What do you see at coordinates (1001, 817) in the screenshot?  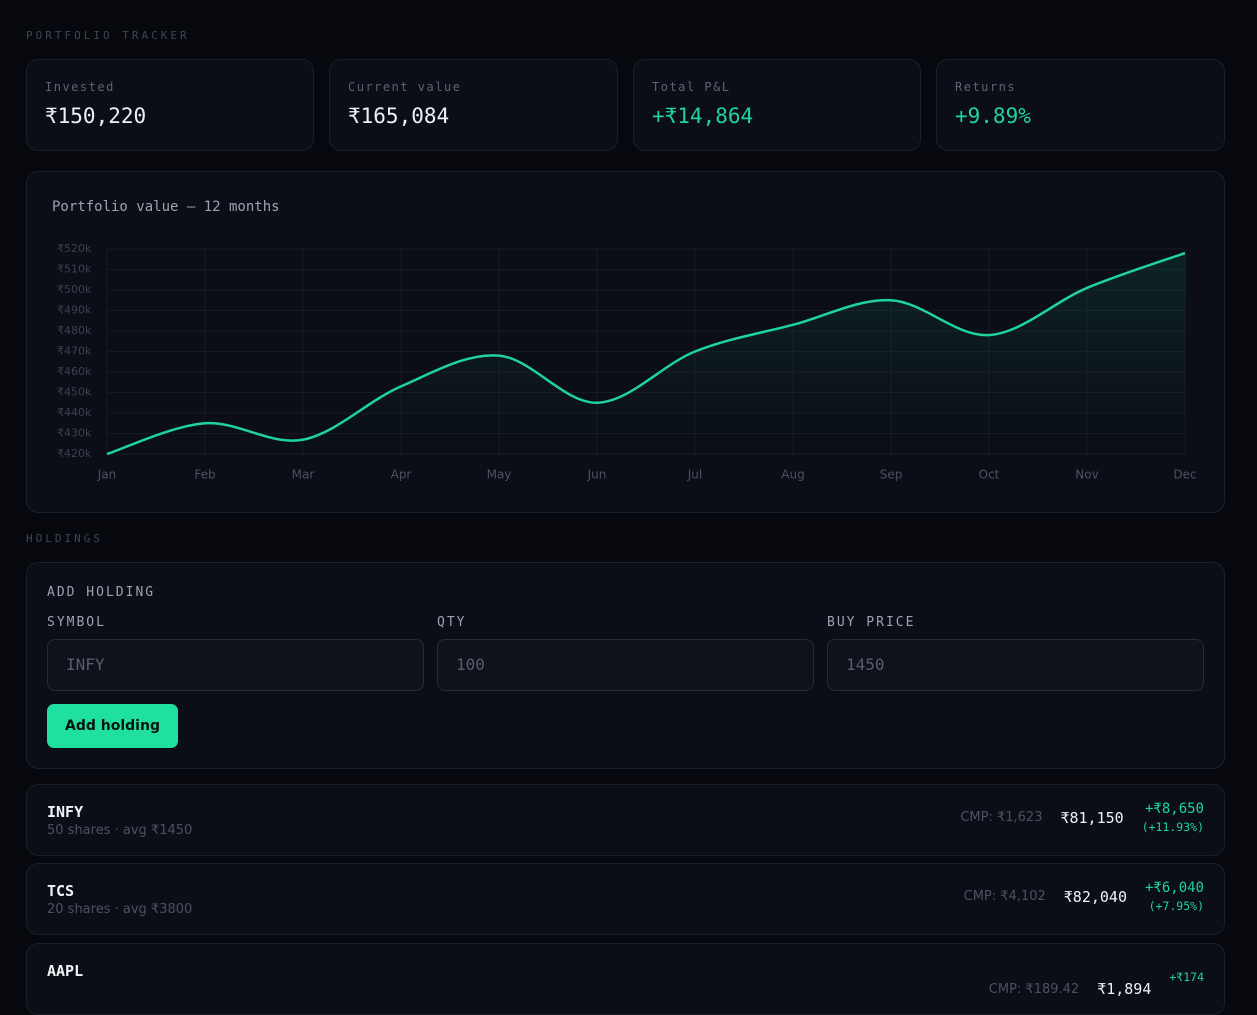 I see `cmp: CMP: ₹1,623` at bounding box center [1001, 817].